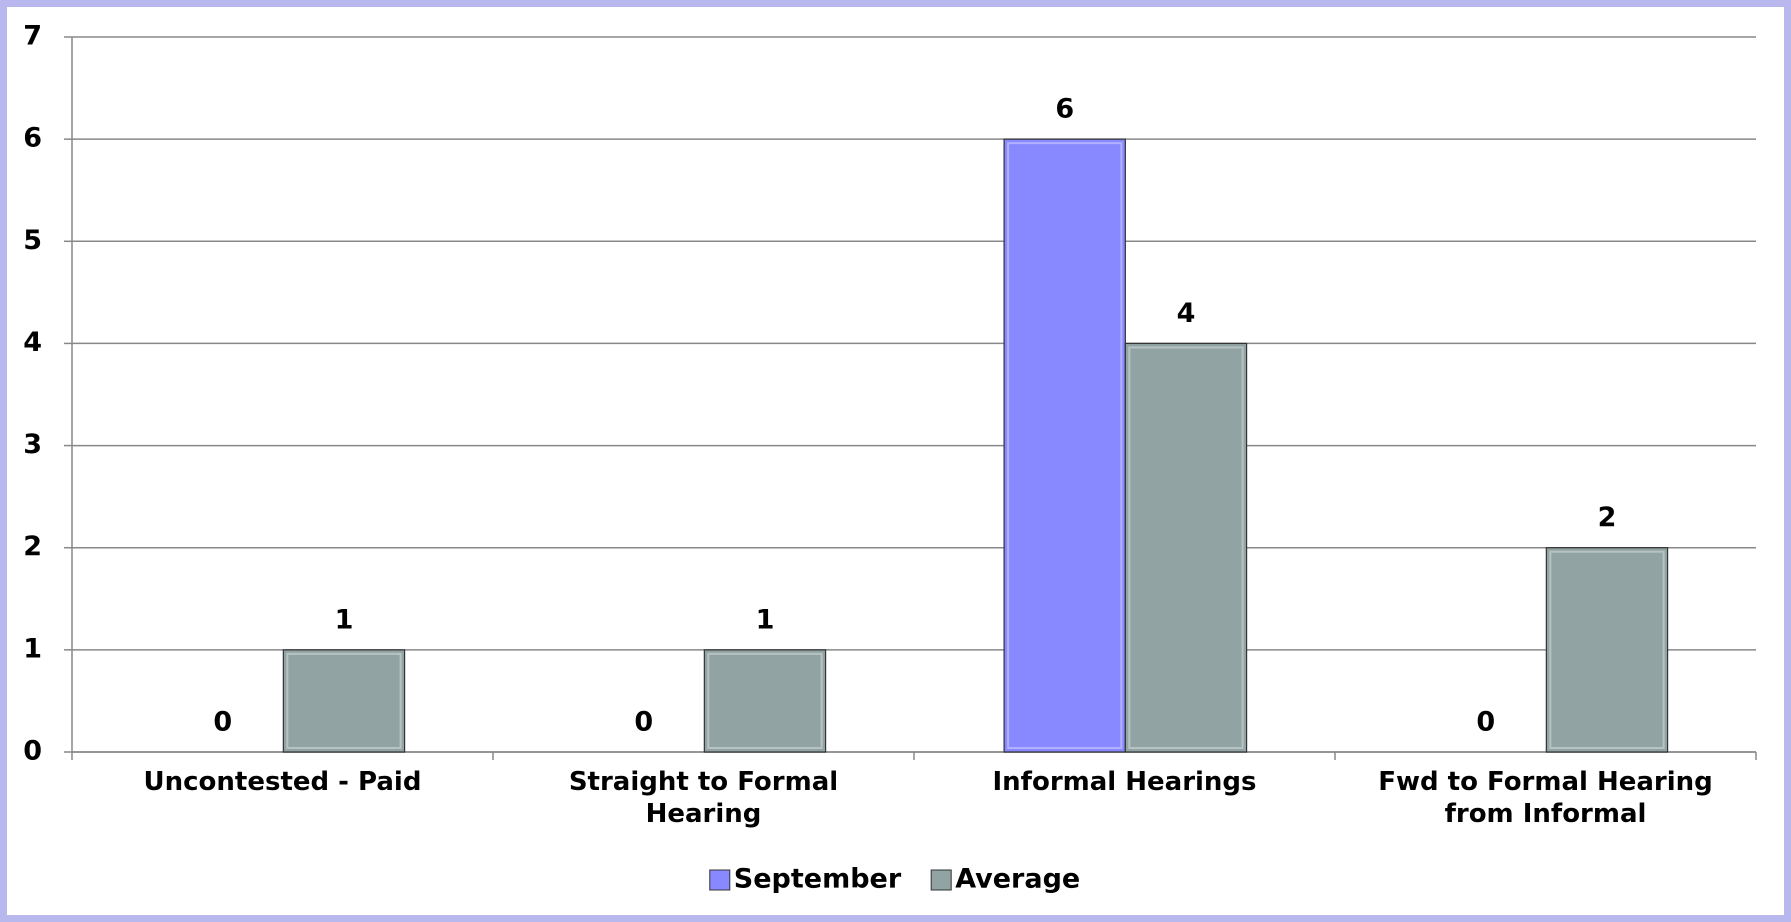 The width and height of the screenshot is (1791, 922). What do you see at coordinates (1607, 517) in the screenshot?
I see `data-label: 2` at bounding box center [1607, 517].